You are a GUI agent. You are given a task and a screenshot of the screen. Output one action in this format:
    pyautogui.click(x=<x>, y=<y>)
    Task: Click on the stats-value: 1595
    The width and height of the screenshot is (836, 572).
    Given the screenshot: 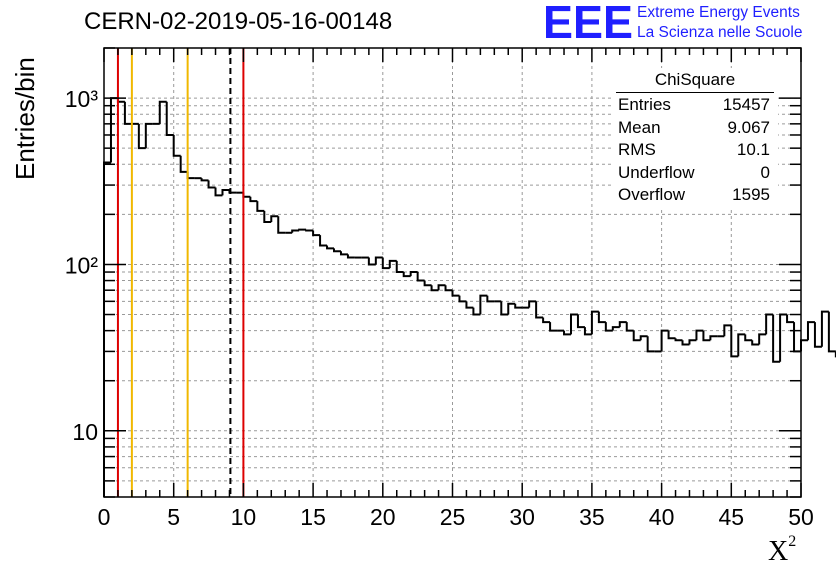 What is the action you would take?
    pyautogui.click(x=751, y=194)
    